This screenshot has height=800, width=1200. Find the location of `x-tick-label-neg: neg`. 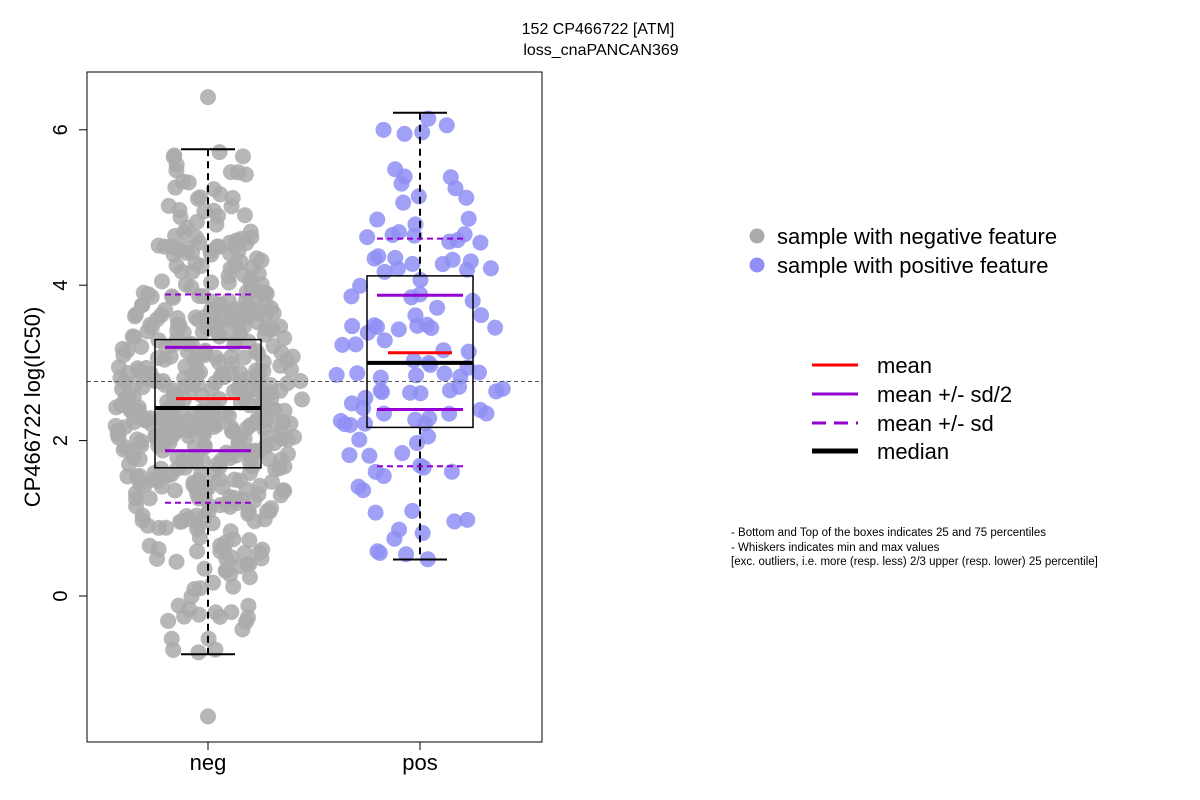

x-tick-label-neg: neg is located at coordinates (208, 762).